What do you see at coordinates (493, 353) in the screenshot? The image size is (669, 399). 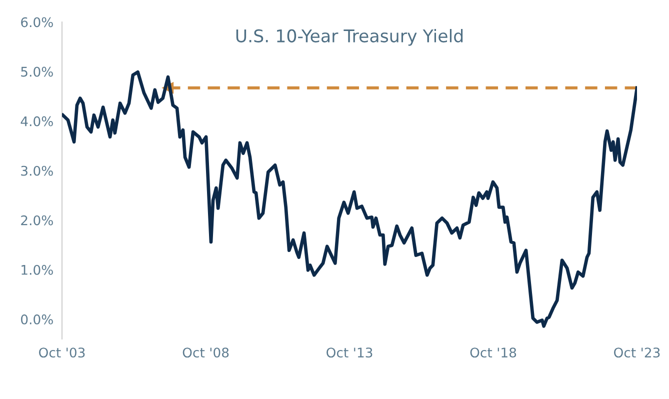 I see `x-tick-label: Oct '18` at bounding box center [493, 353].